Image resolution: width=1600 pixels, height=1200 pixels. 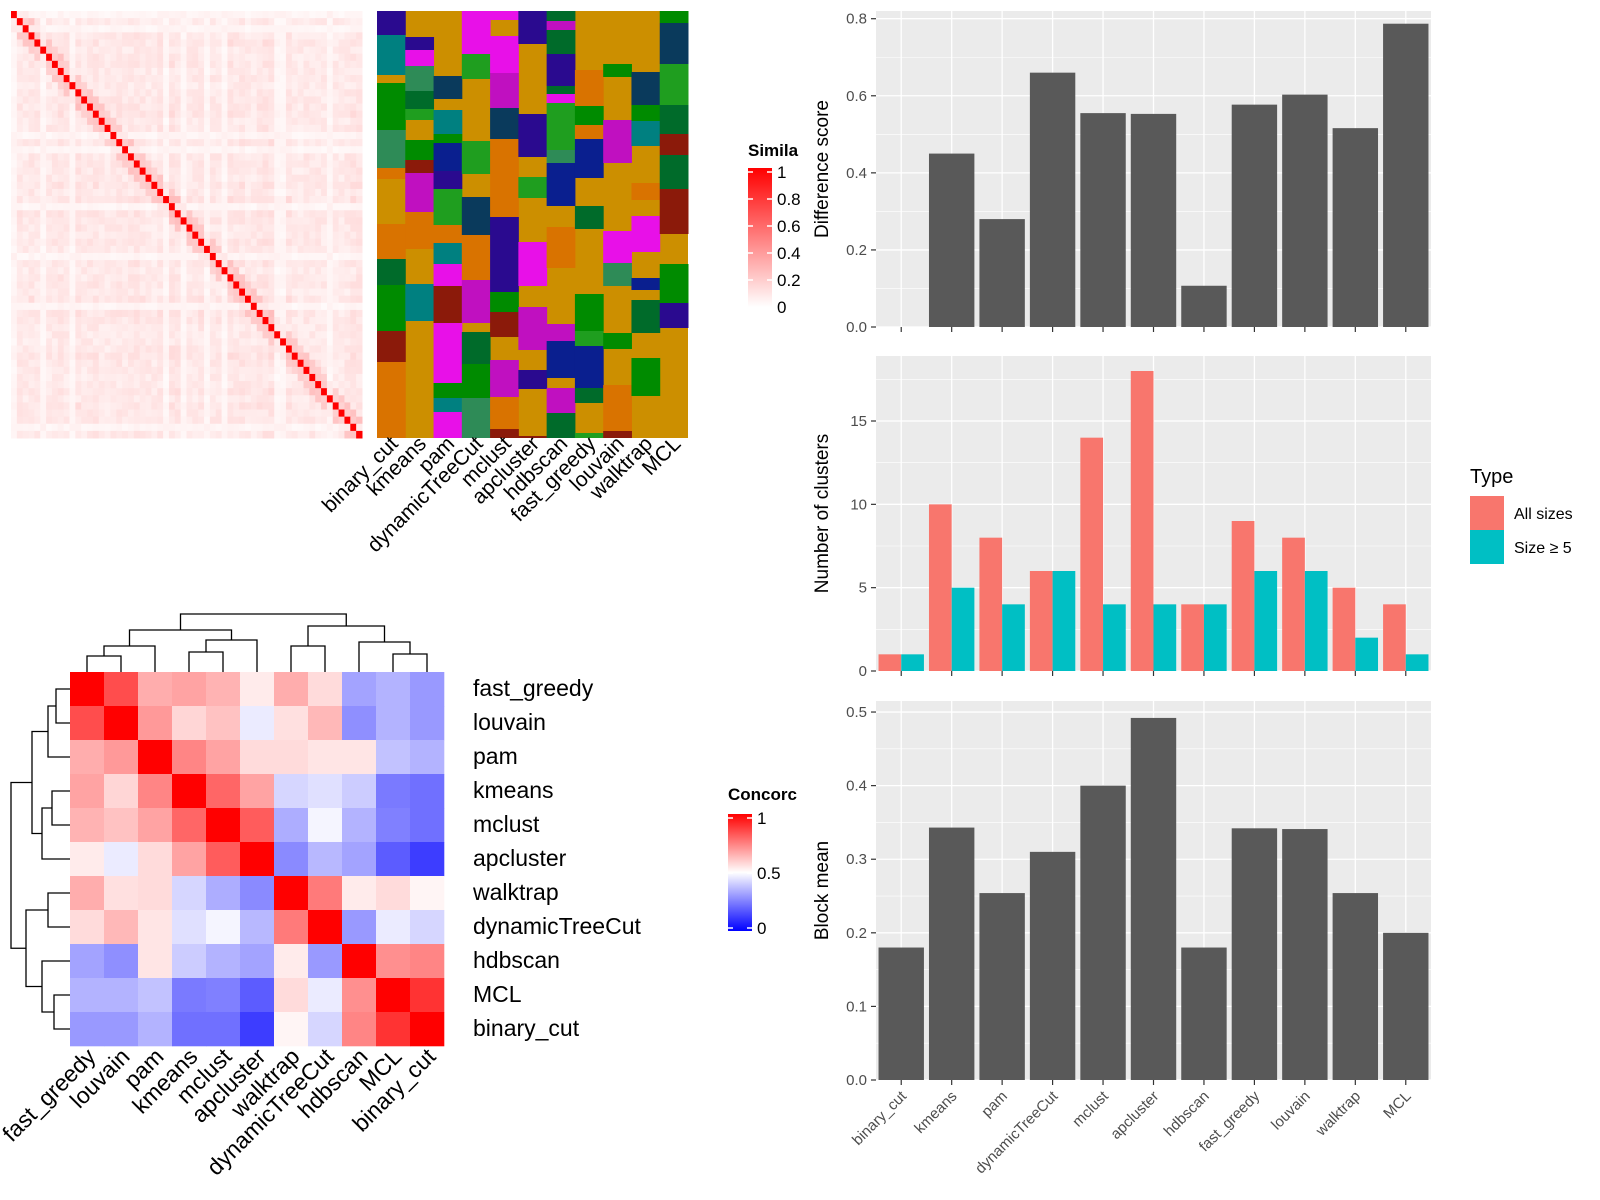 I want to click on bar, so click(x=1204, y=1013).